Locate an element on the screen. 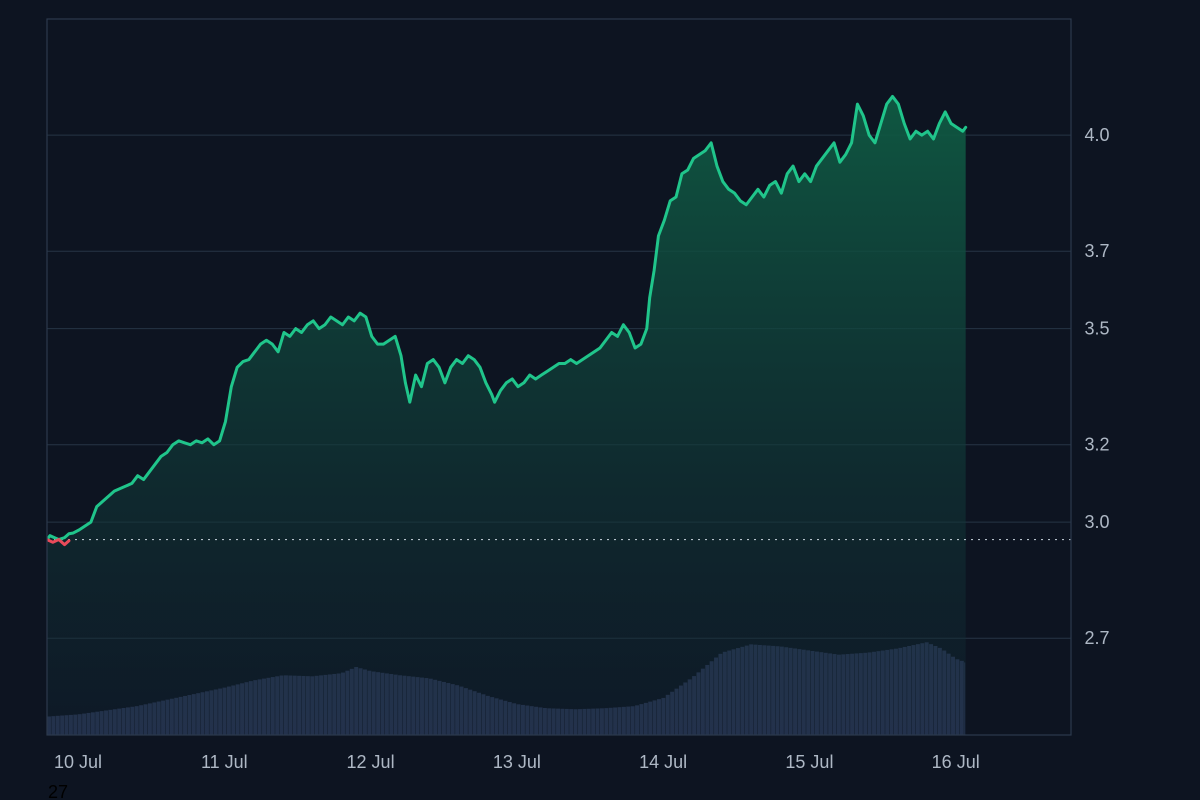 Image resolution: width=1200 pixels, height=800 pixels. down-segment-line is located at coordinates (59, 542).